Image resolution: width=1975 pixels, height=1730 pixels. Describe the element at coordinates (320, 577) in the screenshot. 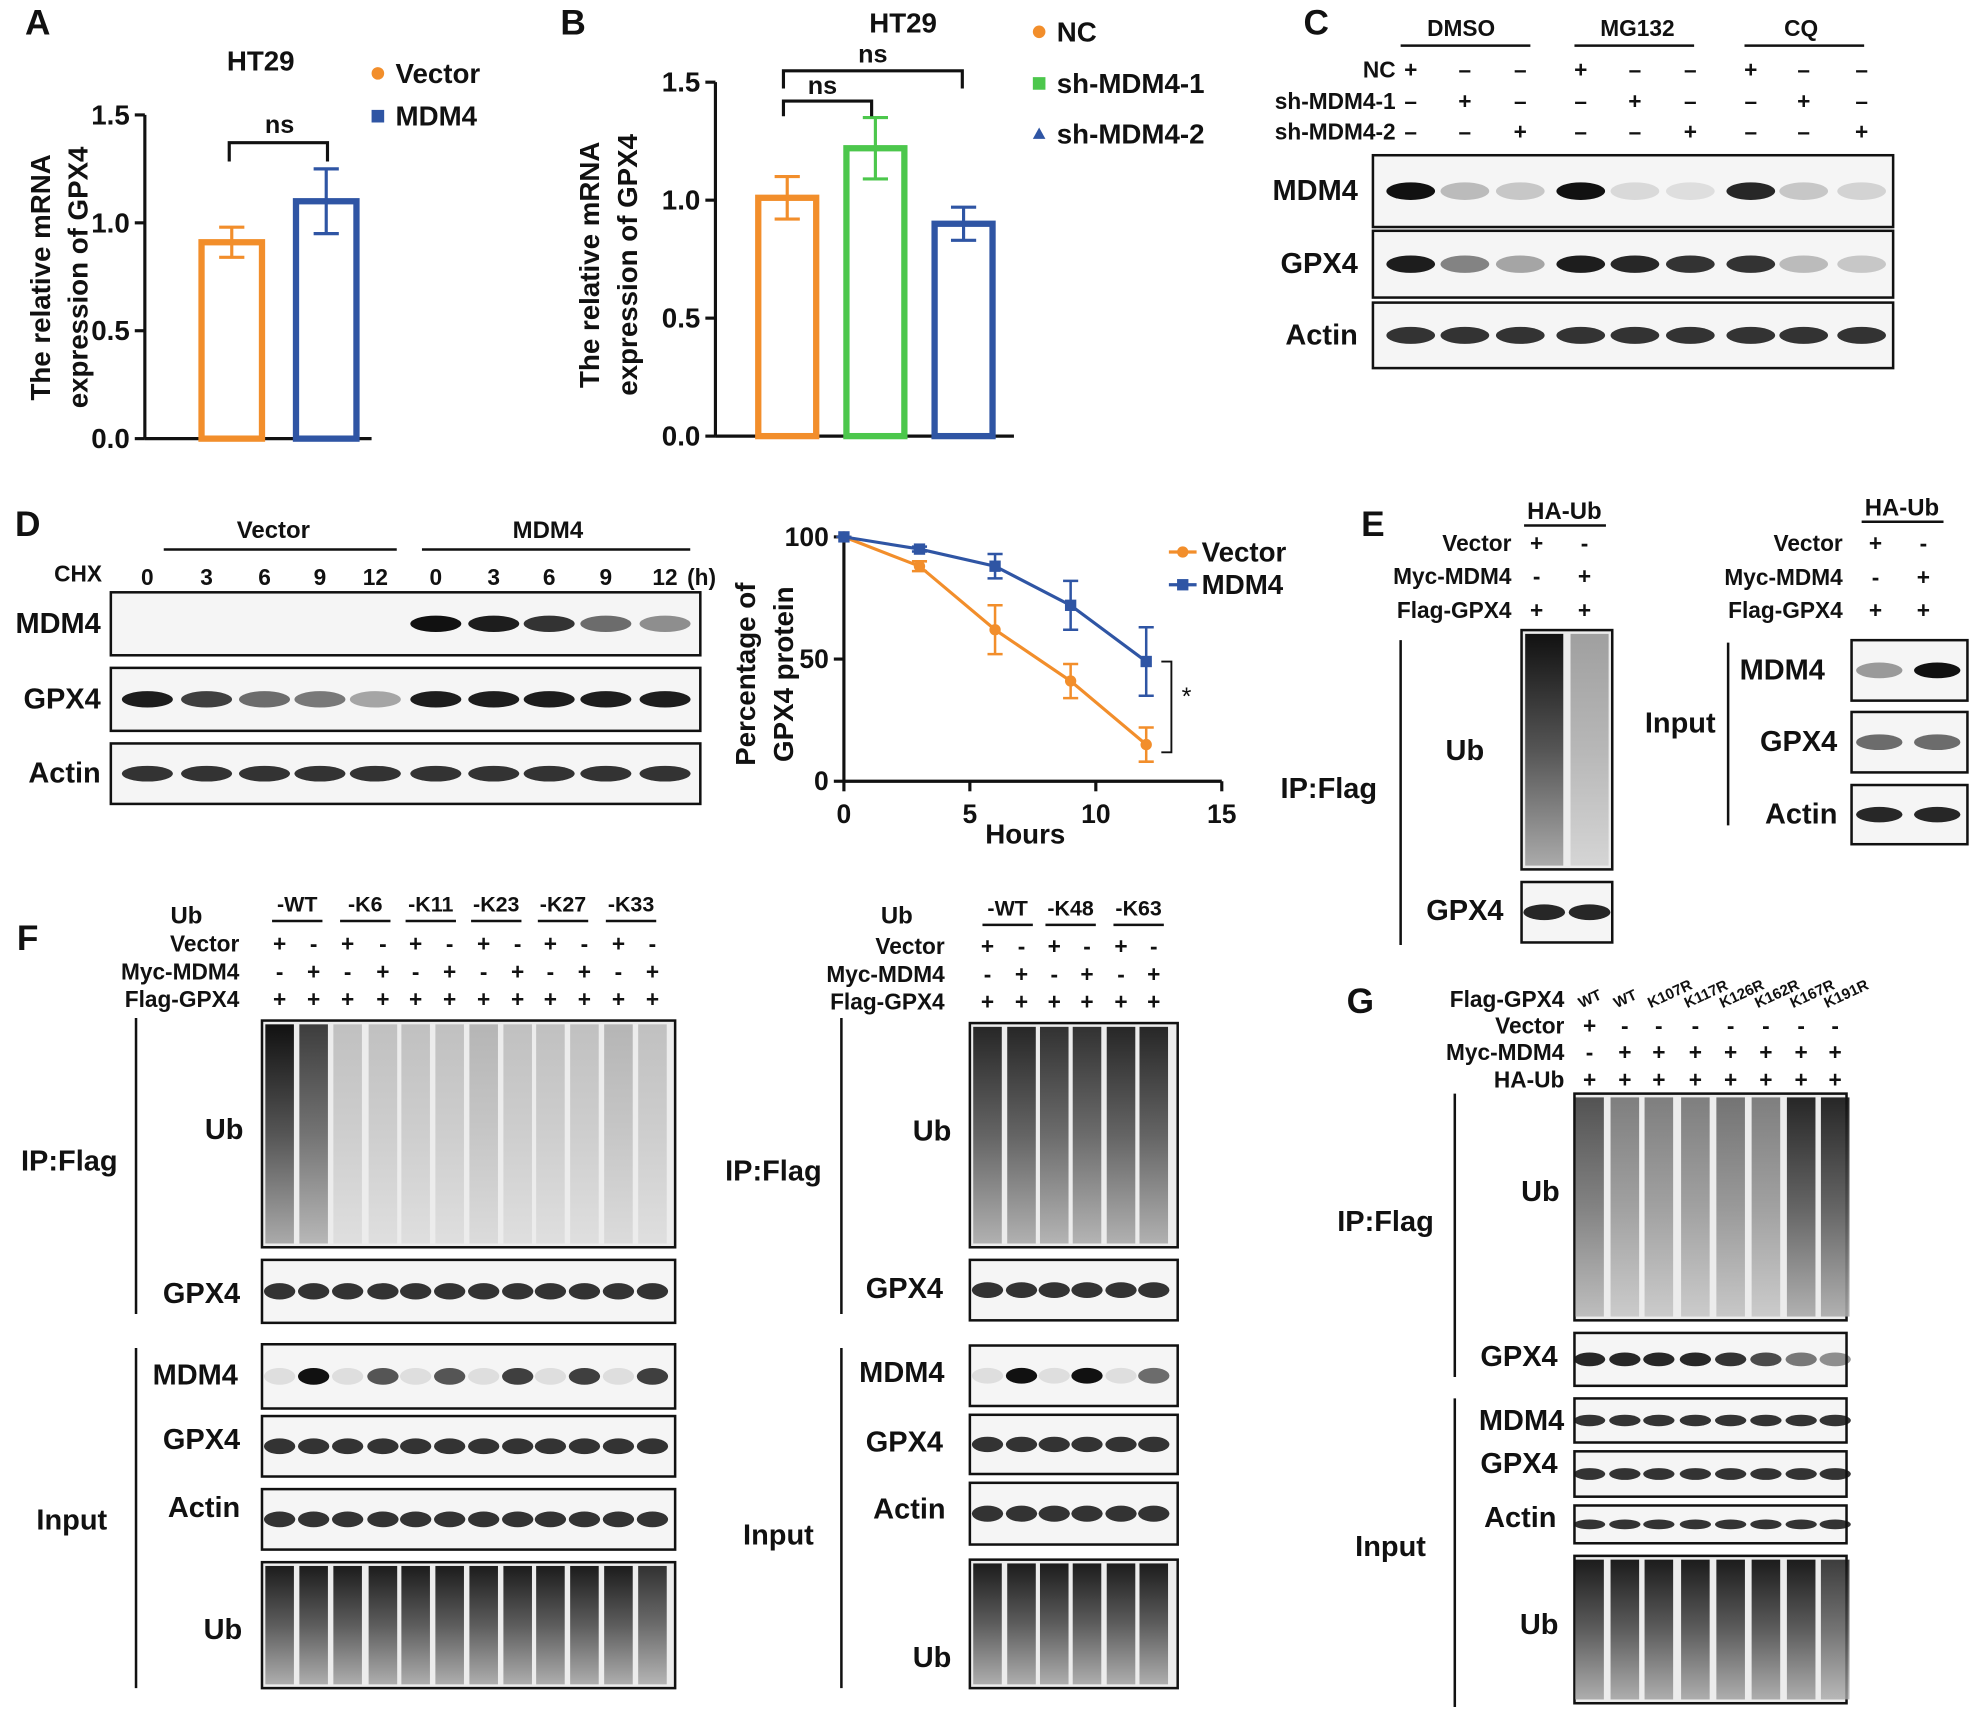

I see `label: 9` at that location.